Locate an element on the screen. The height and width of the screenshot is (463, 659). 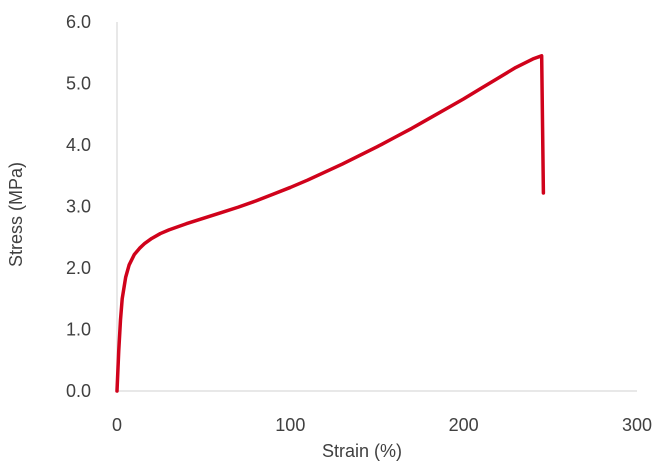
y-tick-label: 3.0 is located at coordinates (78, 207).